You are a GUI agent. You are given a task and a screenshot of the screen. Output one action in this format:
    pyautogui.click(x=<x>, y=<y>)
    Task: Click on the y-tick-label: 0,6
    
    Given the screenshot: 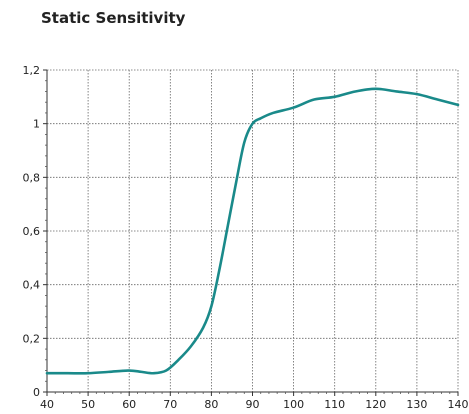 What is the action you would take?
    pyautogui.click(x=32, y=231)
    